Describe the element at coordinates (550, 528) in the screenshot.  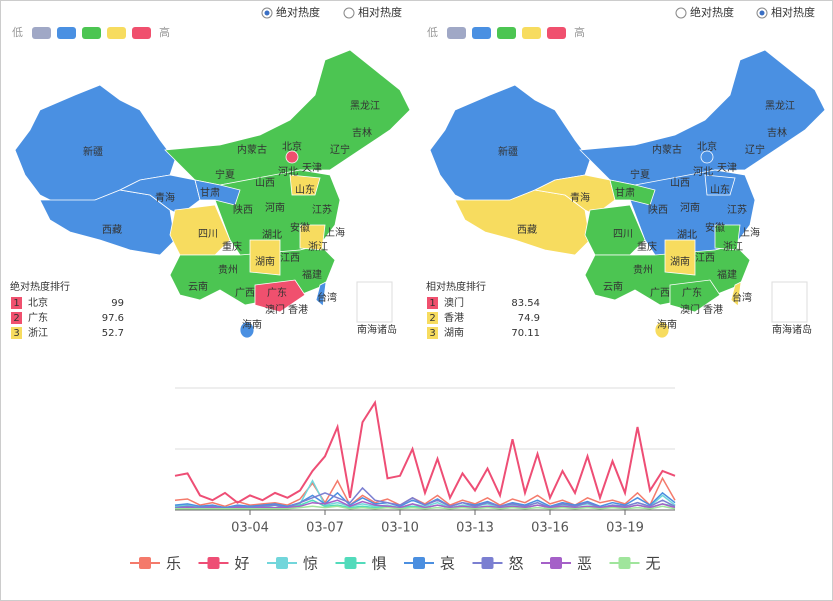
I see `x-tick-label: 03-16` at that location.